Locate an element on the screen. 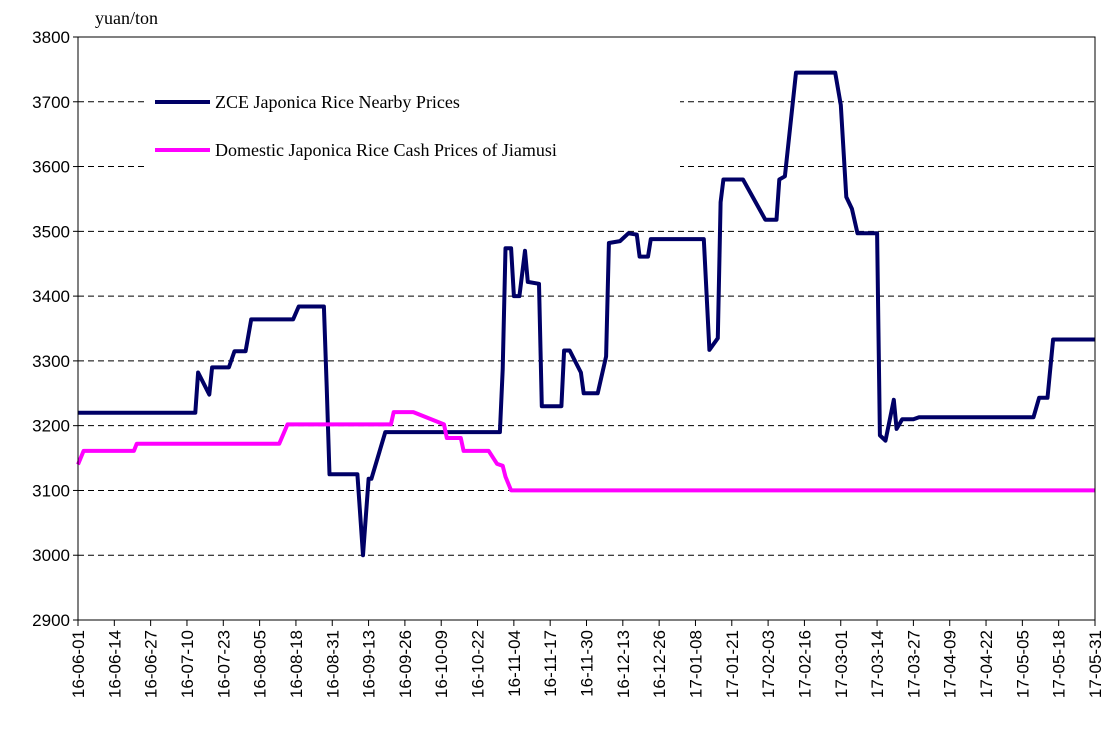 The image size is (1110, 736). x-tick-label: 16-09-13 is located at coordinates (369, 664).